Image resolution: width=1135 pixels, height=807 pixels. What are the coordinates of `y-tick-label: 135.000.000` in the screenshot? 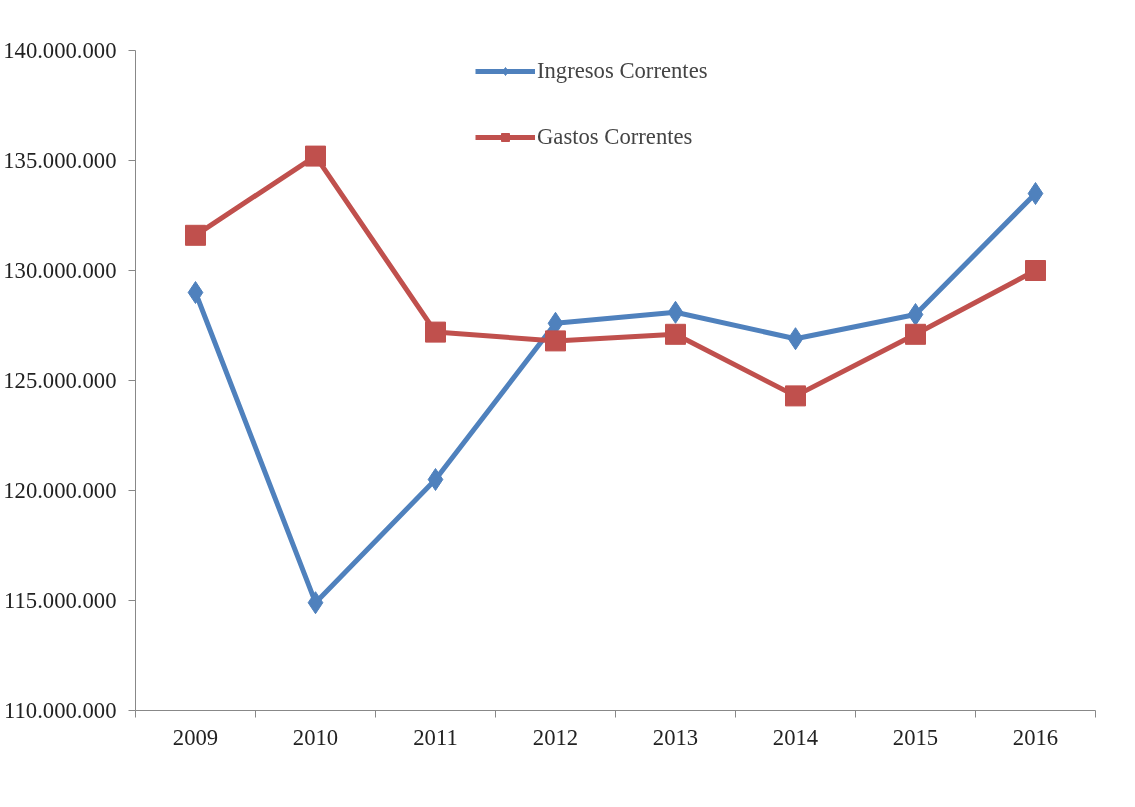 It's located at (60, 160).